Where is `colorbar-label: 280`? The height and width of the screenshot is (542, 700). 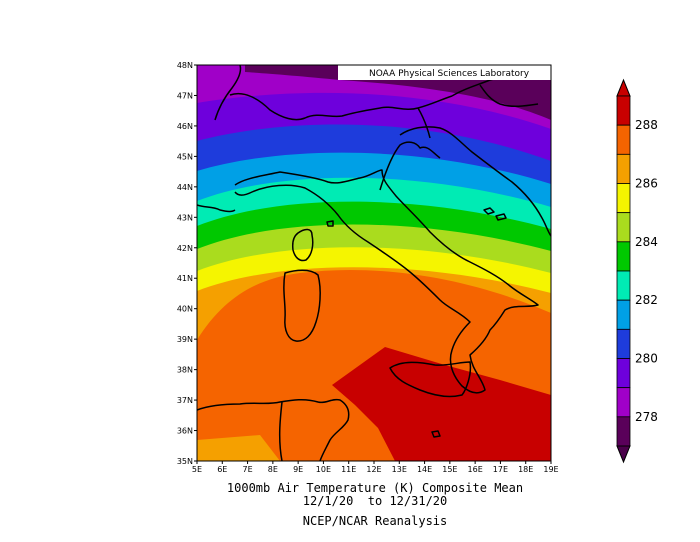
colorbar-label: 280 is located at coordinates (646, 359).